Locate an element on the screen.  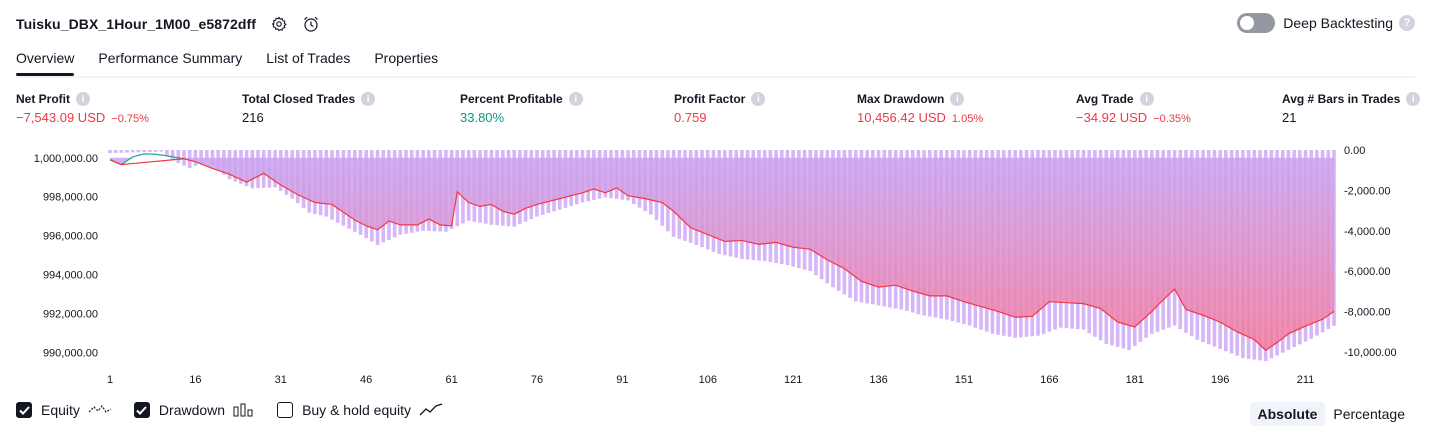
tab-list-of-trades: List of Trades is located at coordinates (308, 58).